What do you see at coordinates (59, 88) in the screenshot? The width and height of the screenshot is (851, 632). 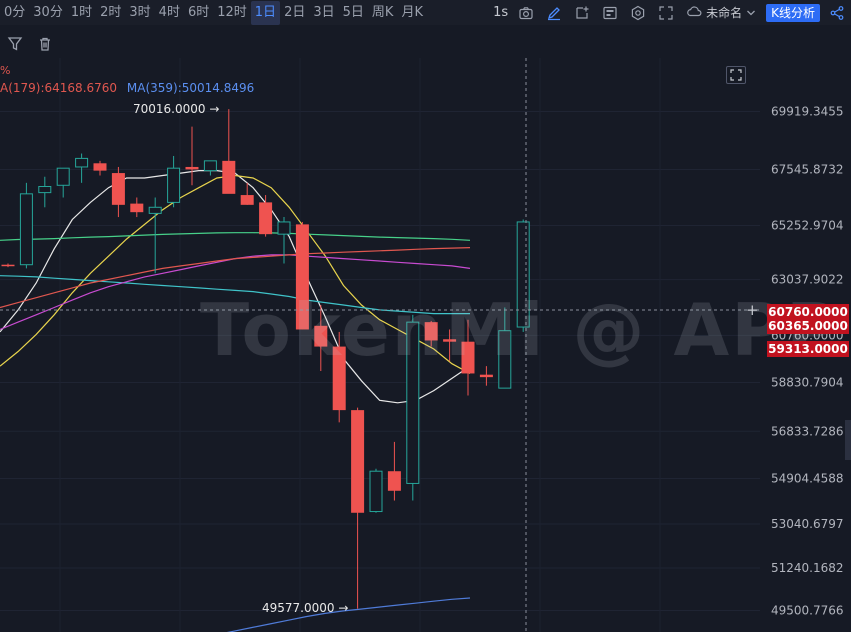 I see `ma179-value: A(179):64168.6760` at bounding box center [59, 88].